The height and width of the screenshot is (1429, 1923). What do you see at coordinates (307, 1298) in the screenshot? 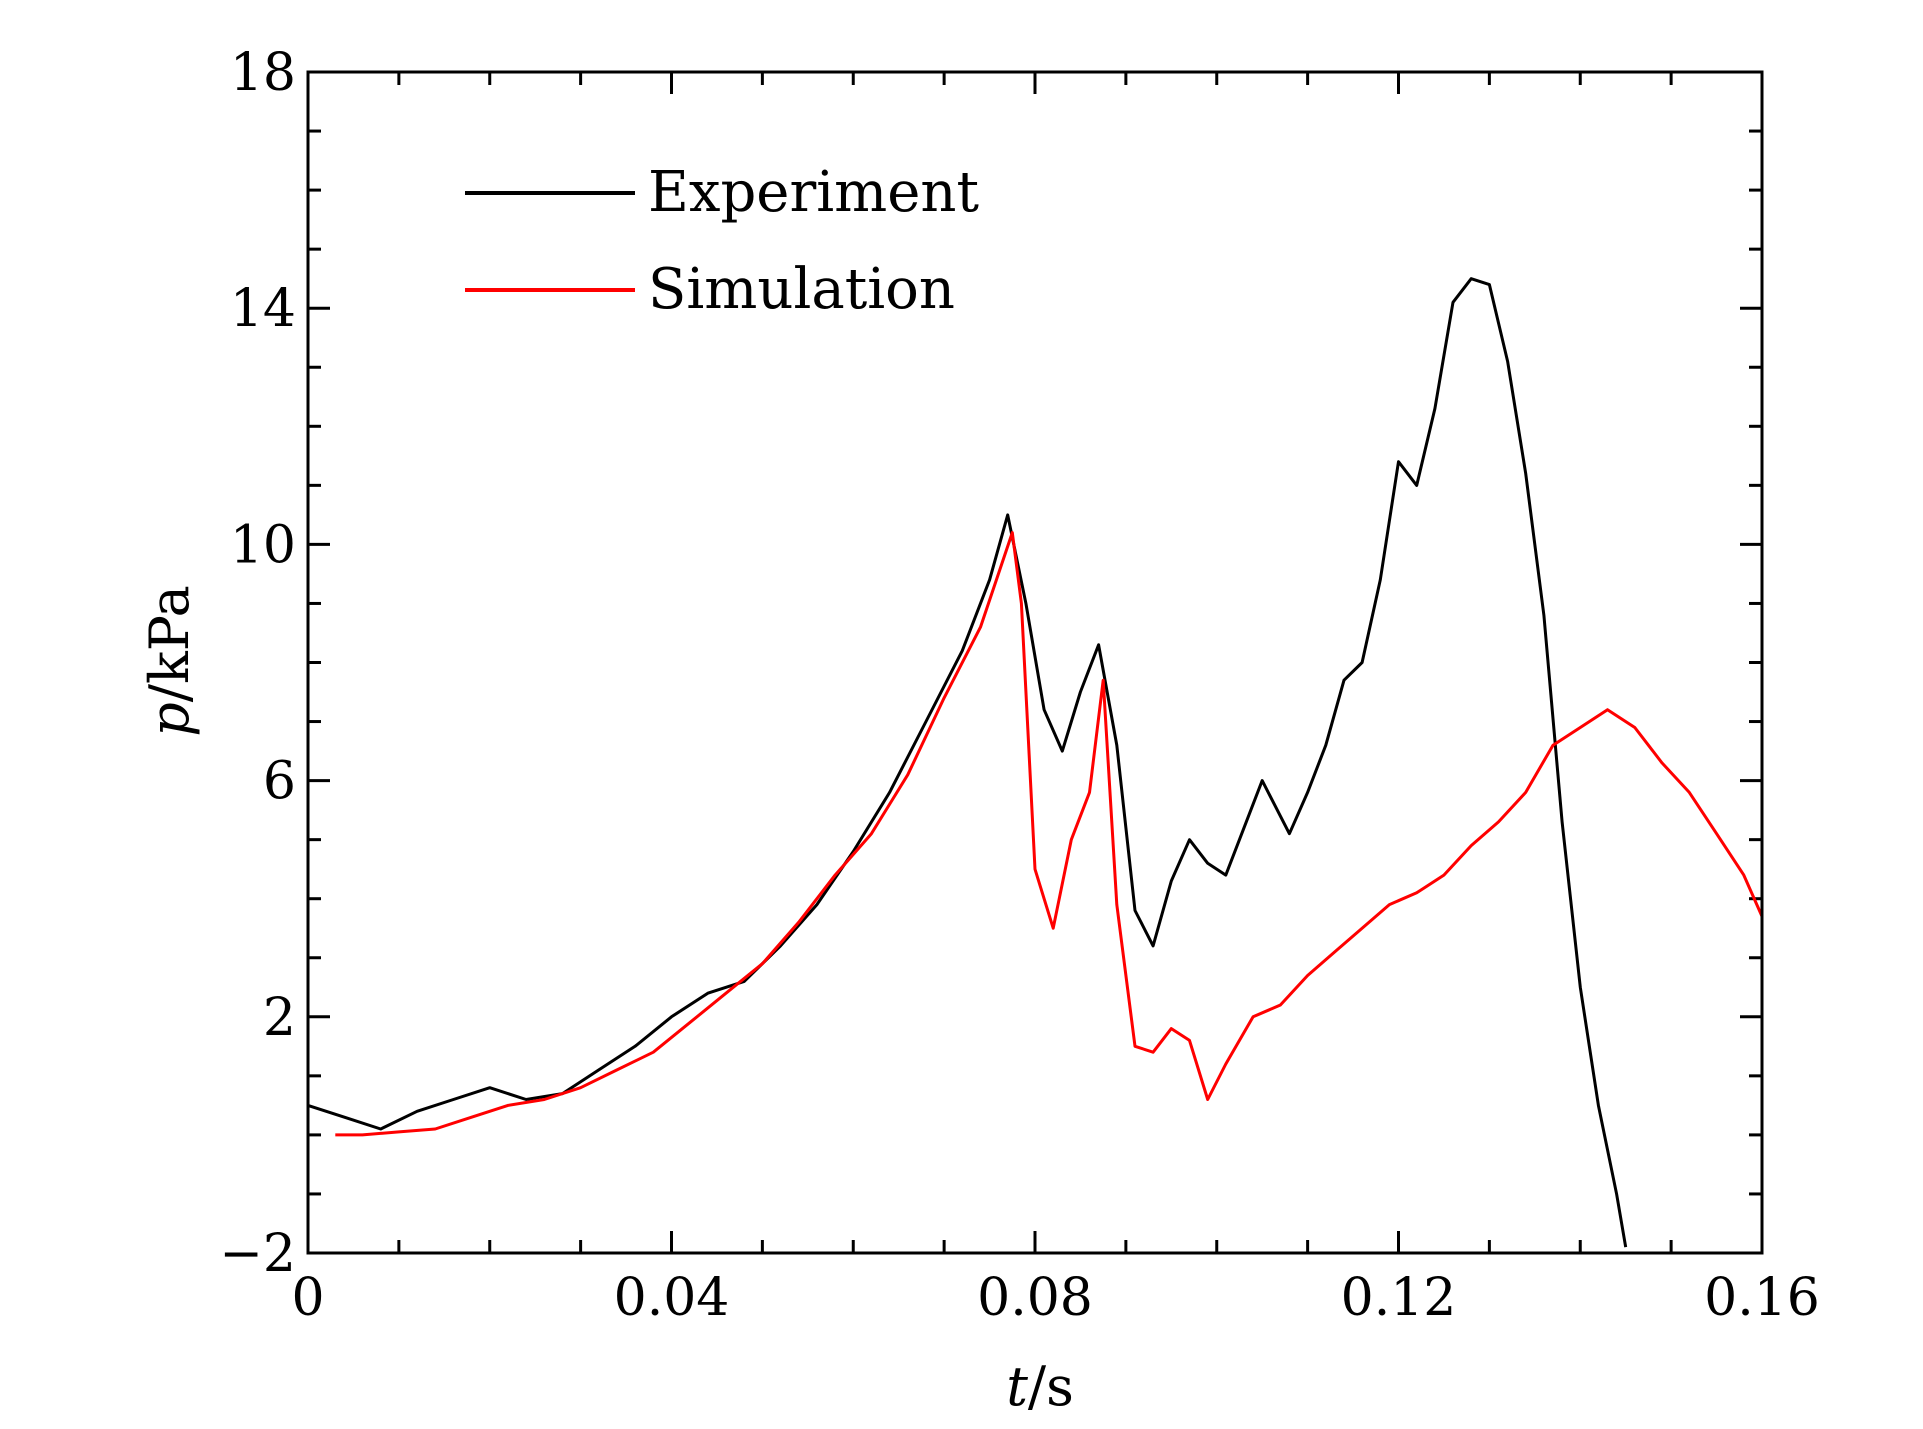
I see `x-tick-label: 0` at bounding box center [307, 1298].